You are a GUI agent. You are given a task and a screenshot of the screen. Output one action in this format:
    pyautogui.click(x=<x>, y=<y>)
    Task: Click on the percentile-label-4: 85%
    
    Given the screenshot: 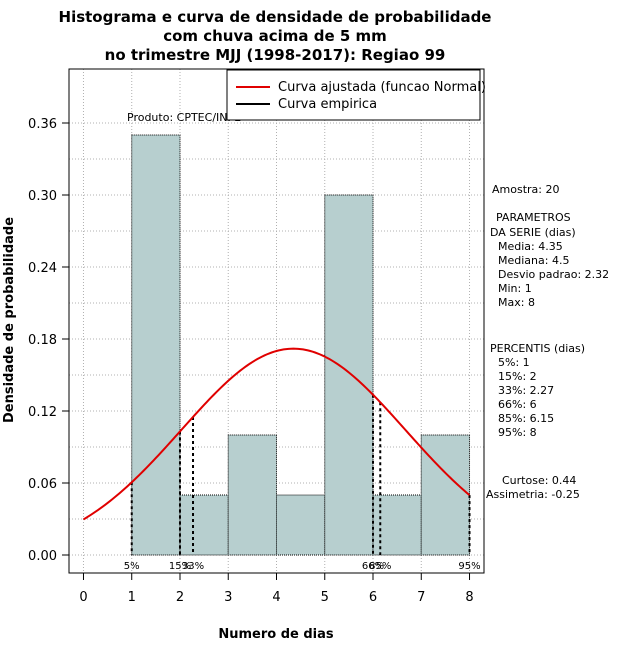 What is the action you would take?
    pyautogui.click(x=380, y=566)
    